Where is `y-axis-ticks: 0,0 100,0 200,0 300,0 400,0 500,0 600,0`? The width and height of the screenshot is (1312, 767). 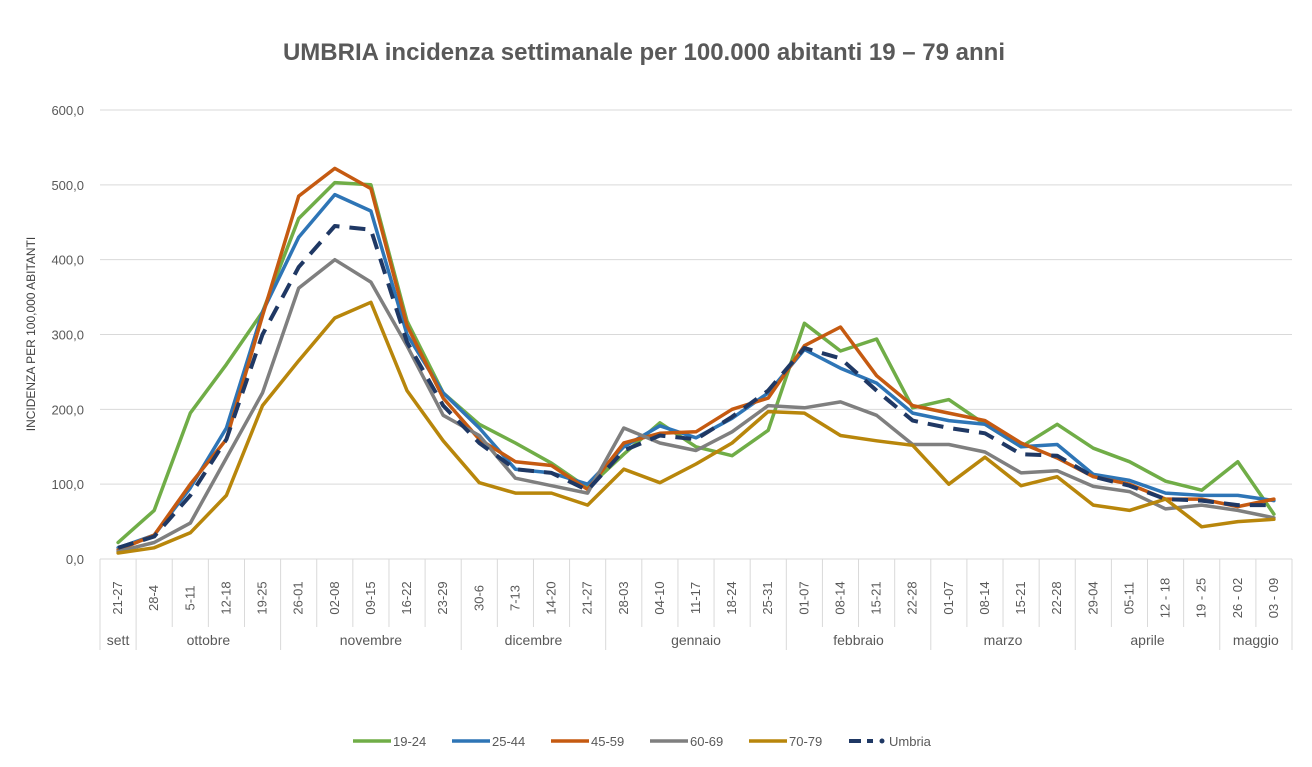
y-axis-ticks: 0,0 100,0 200,0 300,0 400,0 500,0 600,0 is located at coordinates (67, 335).